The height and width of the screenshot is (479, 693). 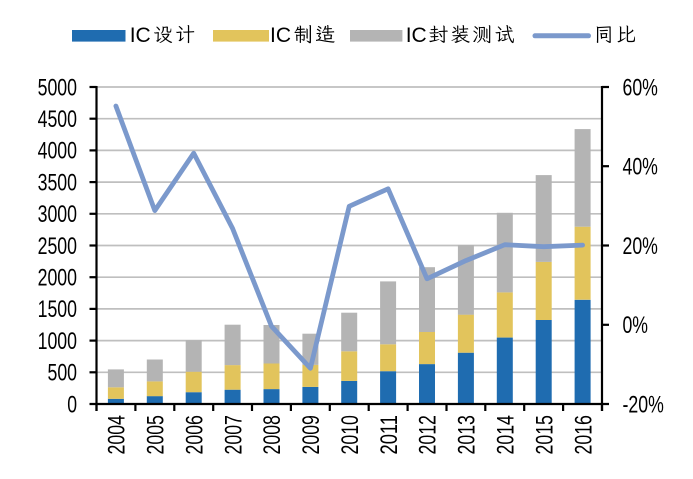 What do you see at coordinates (233, 434) in the screenshot?
I see `svg-text: 2007` at bounding box center [233, 434].